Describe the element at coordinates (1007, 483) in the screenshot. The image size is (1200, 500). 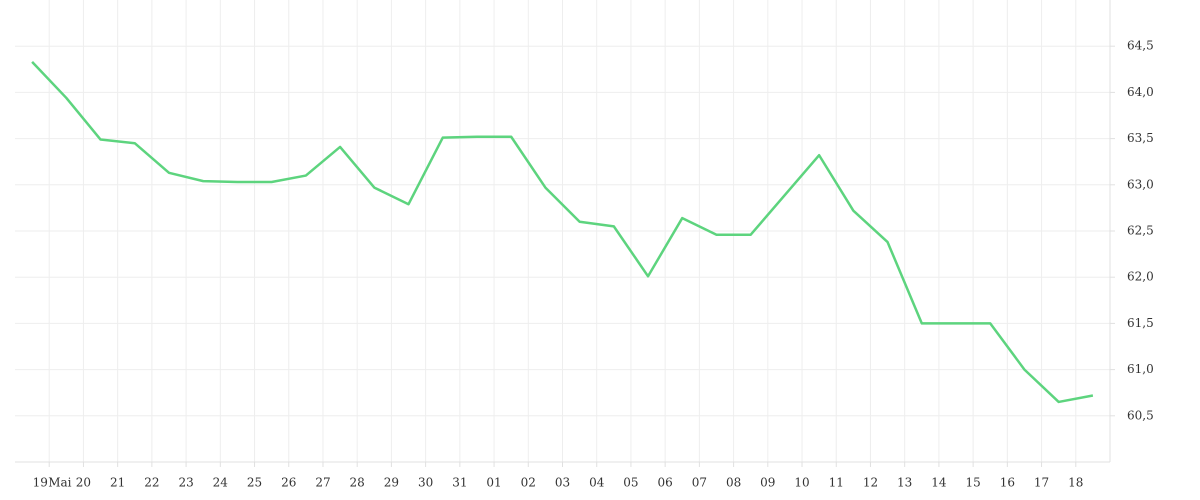
I see `x-tick-label: 16` at that location.